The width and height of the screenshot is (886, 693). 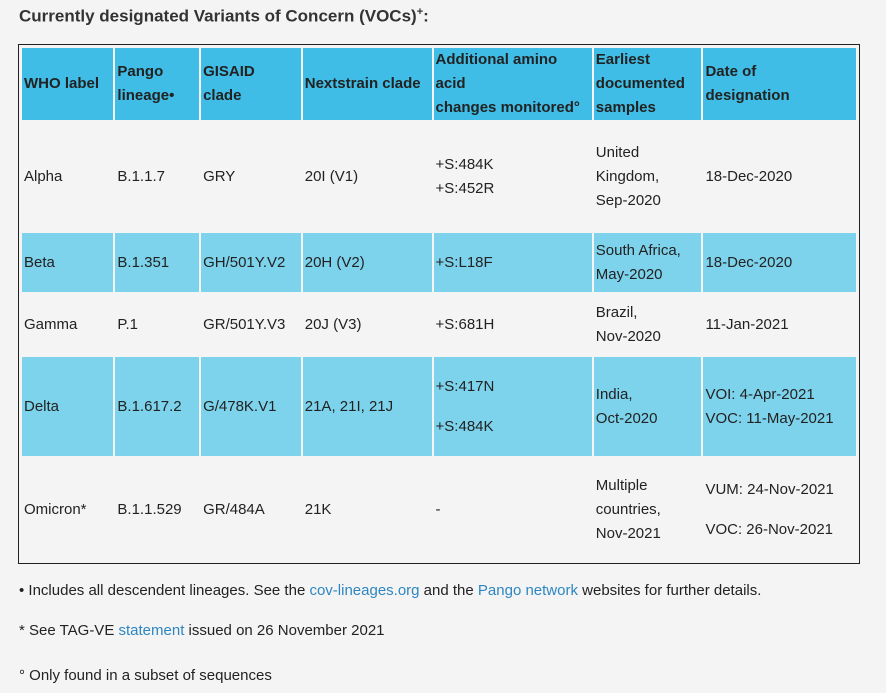 I want to click on cell-earliest-samples: Brazil, Nov-2020, so click(x=647, y=324).